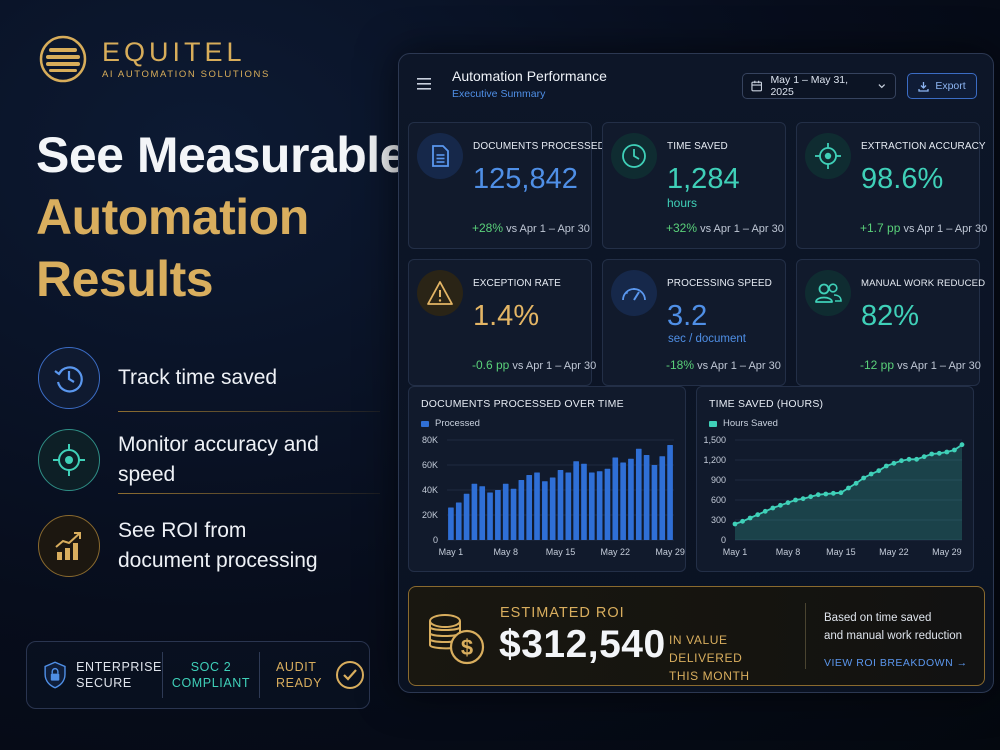 The image size is (1000, 750). I want to click on legend-swatch, so click(425, 423).